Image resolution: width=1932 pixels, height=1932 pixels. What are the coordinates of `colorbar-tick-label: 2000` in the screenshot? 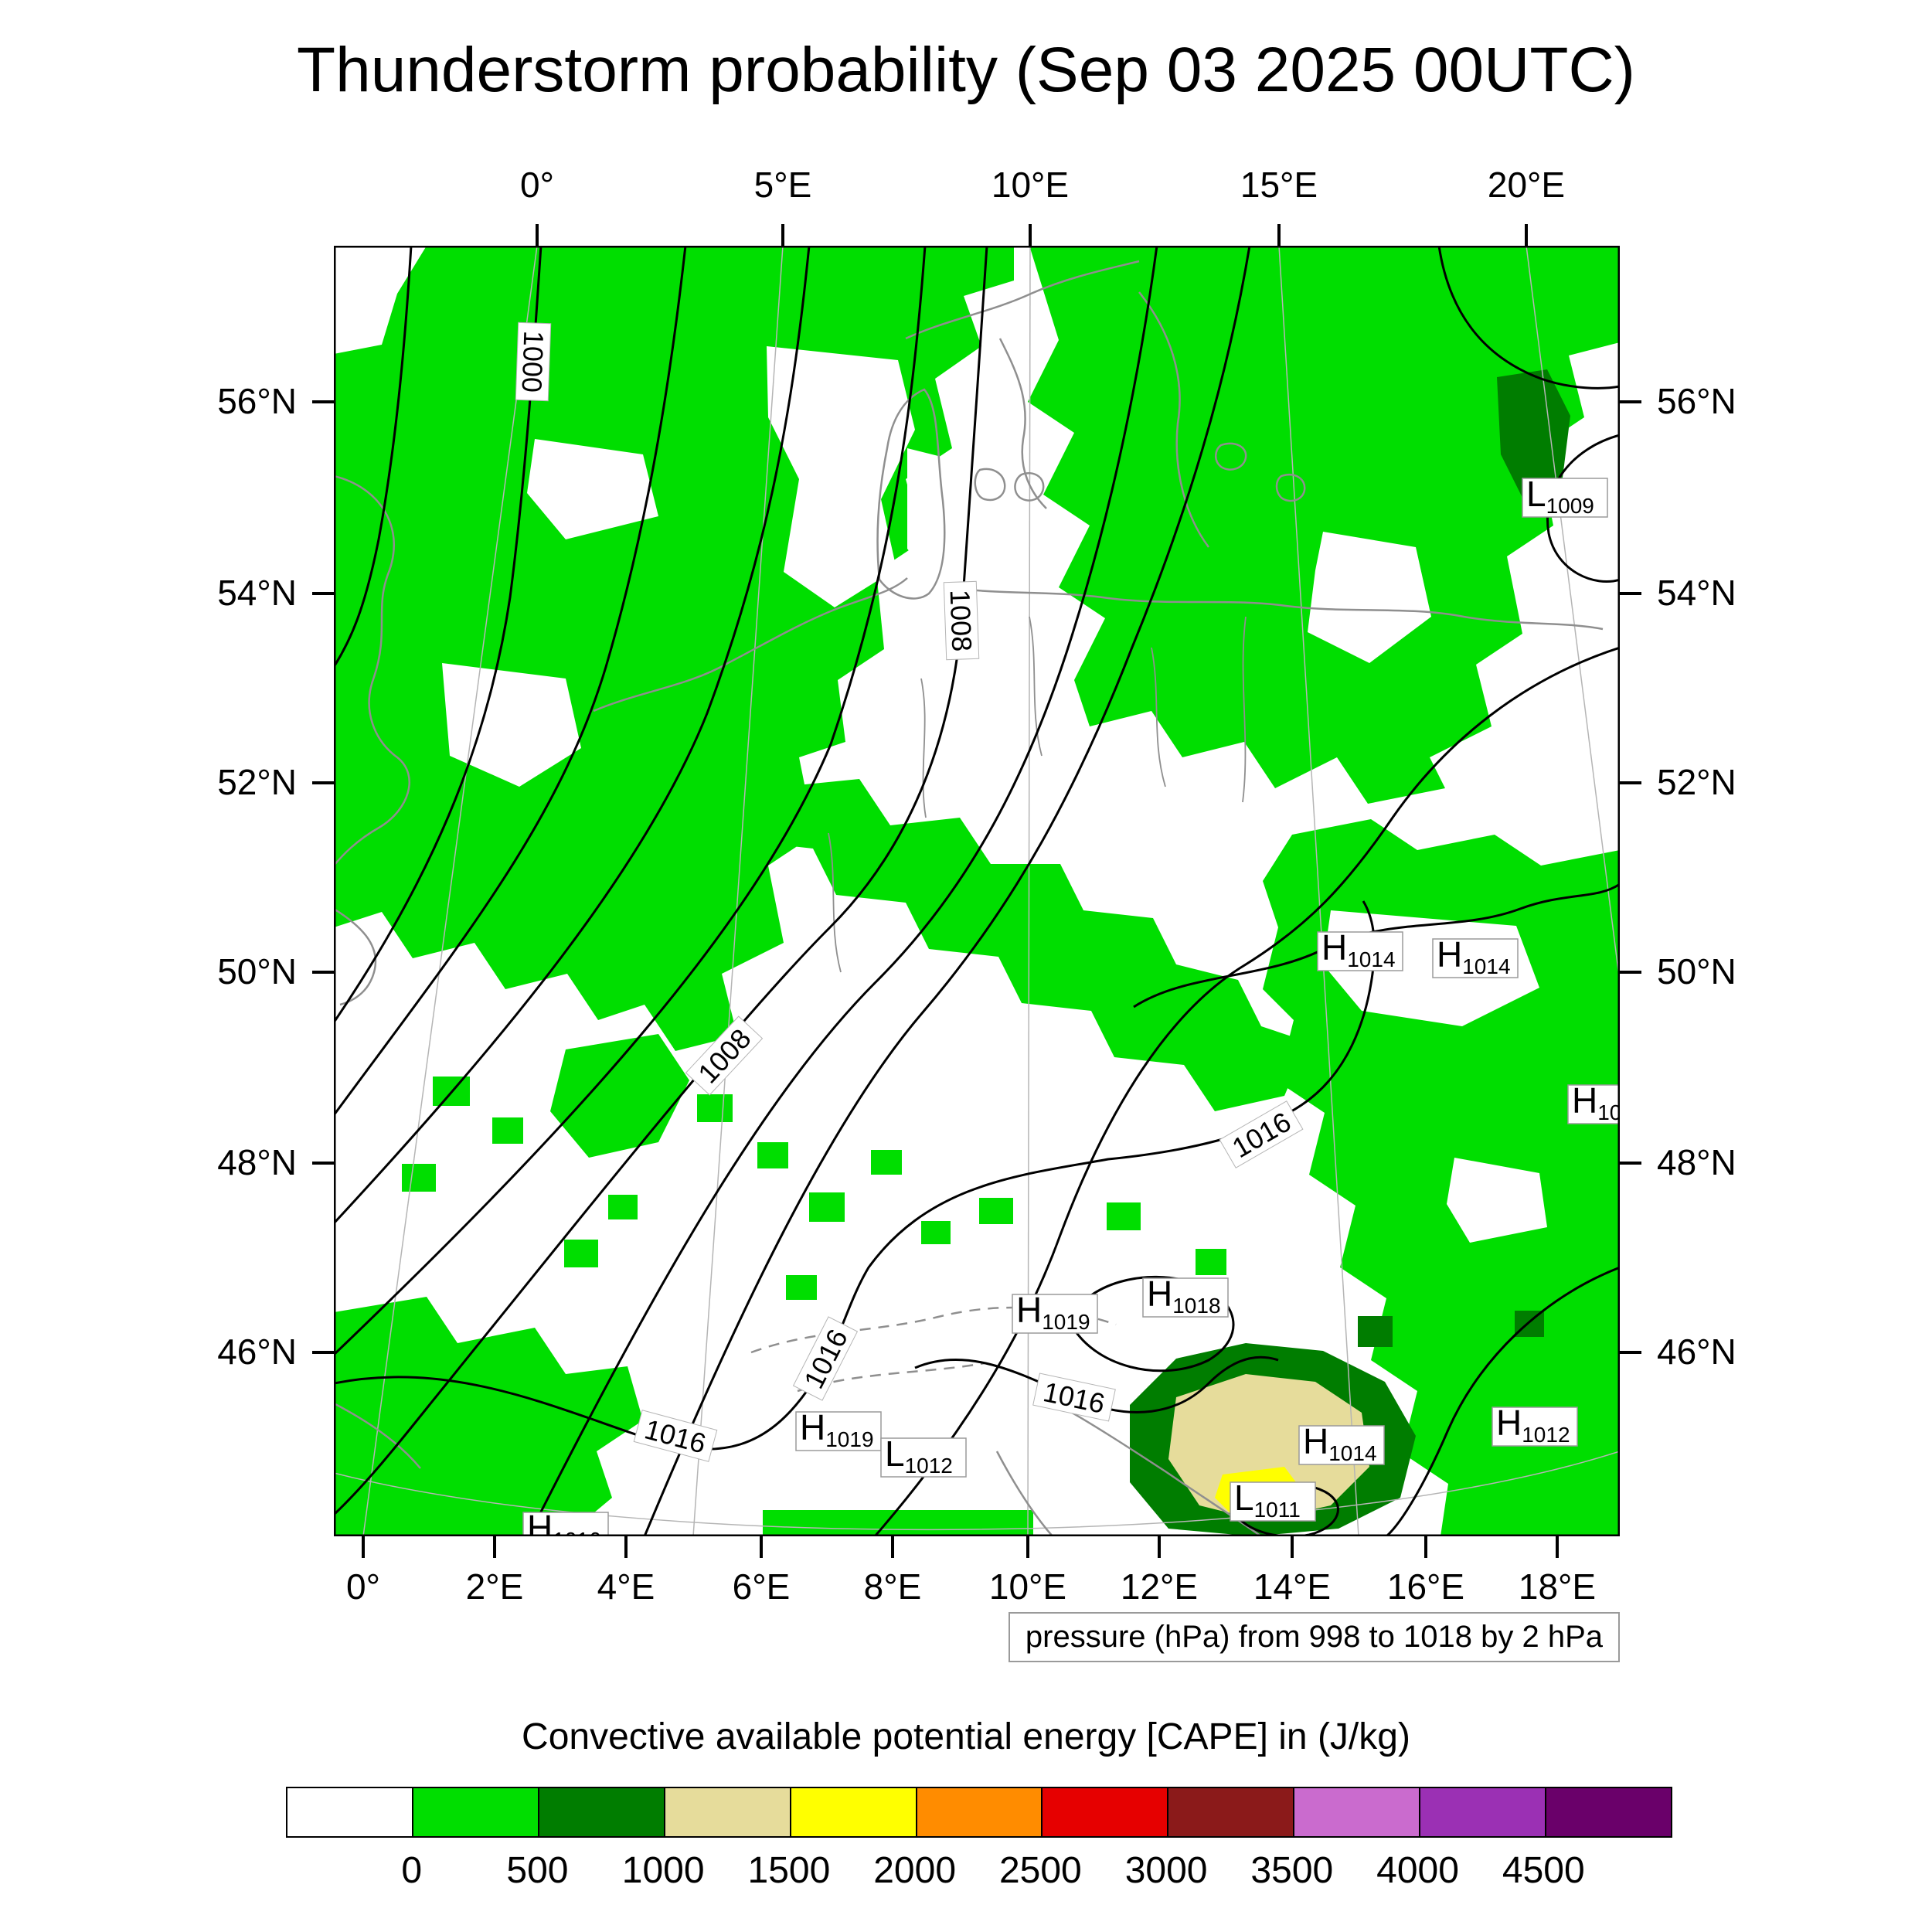 It's located at (915, 1870).